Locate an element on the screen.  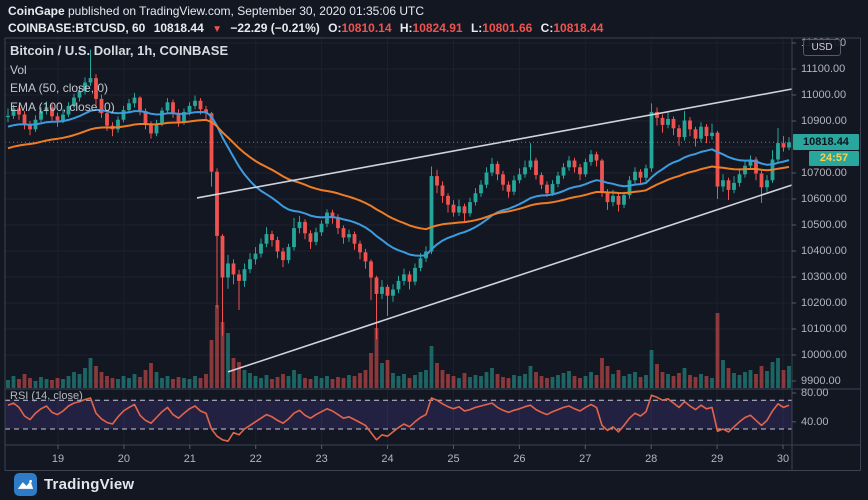
date-tick-label: 28 is located at coordinates (651, 459).